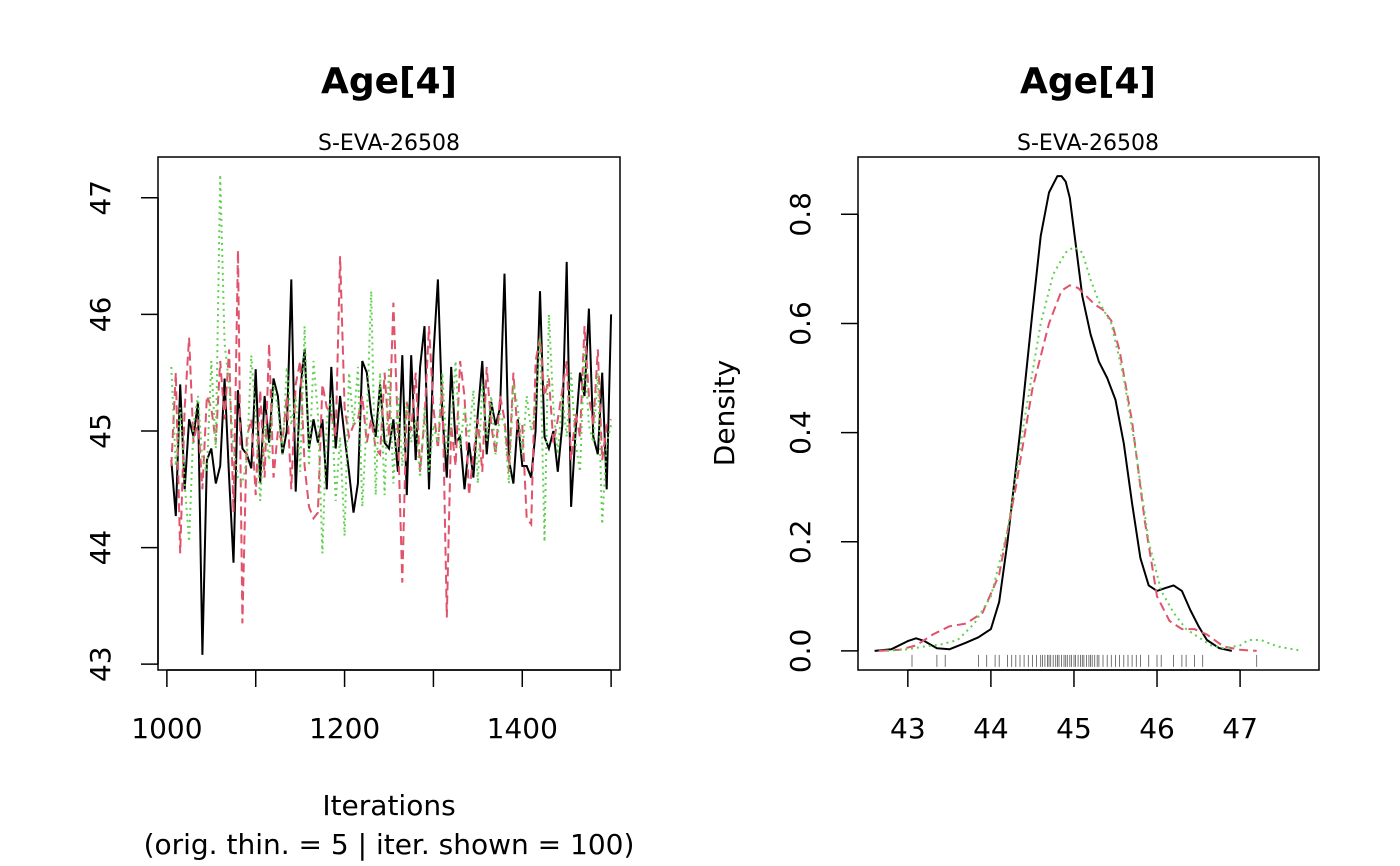 The width and height of the screenshot is (1400, 866). I want to click on trace-x-label: Iterations, so click(388, 805).